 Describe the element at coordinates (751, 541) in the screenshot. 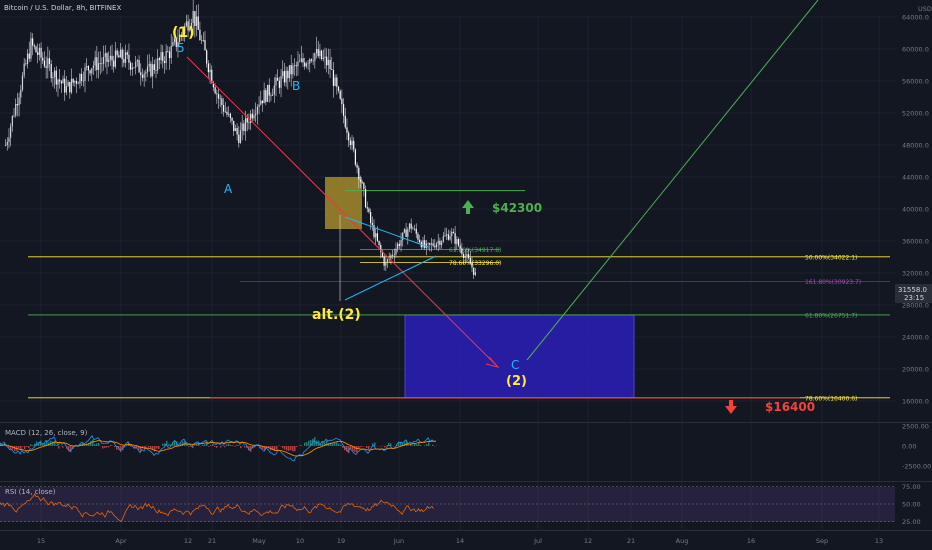

I see `date-tick: 16` at that location.